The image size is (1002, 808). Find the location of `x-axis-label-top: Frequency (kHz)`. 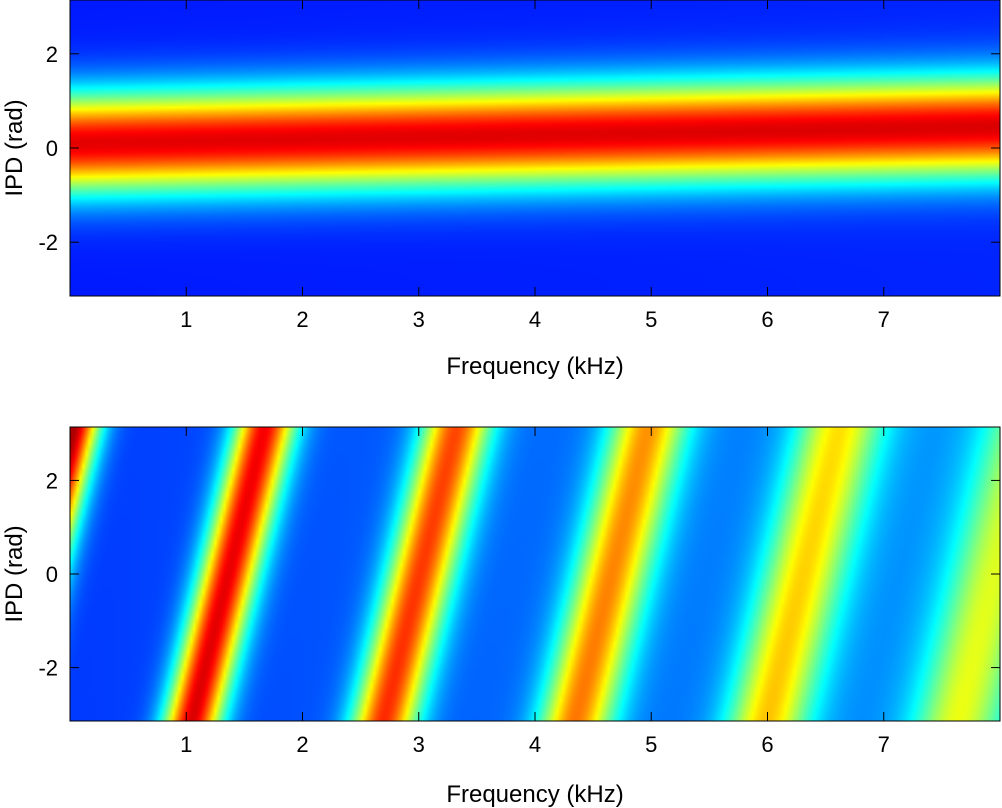

x-axis-label-top: Frequency (kHz) is located at coordinates (534, 366).